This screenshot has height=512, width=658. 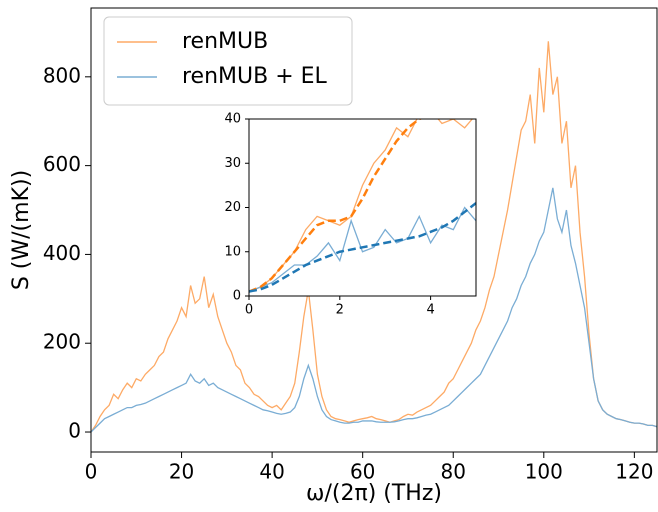 I want to click on x-tick-label: 4, so click(x=430, y=309).